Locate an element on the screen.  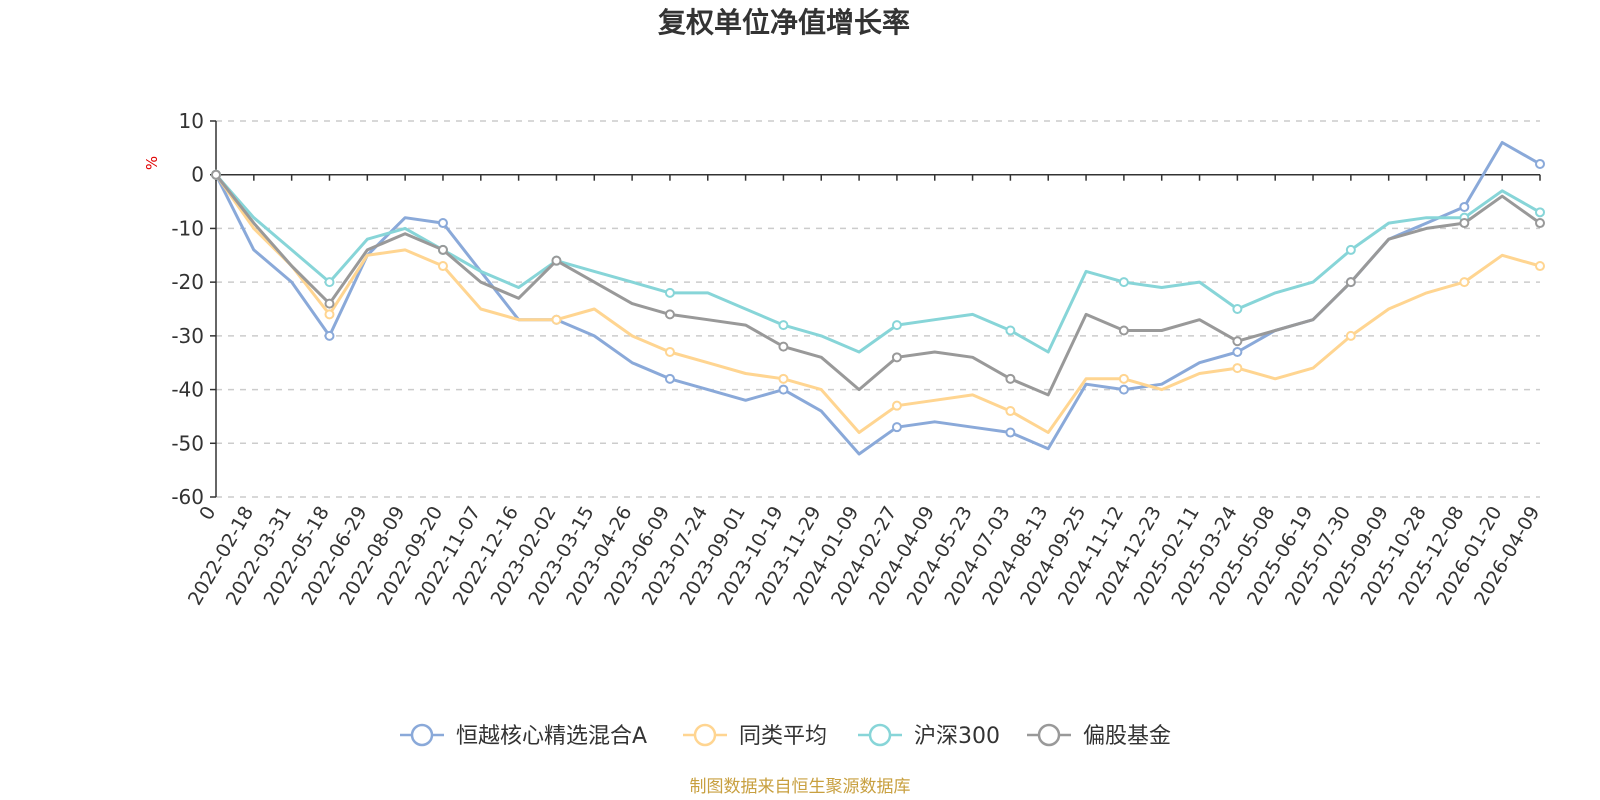
legend-label: 偏股基金 is located at coordinates (1127, 736).